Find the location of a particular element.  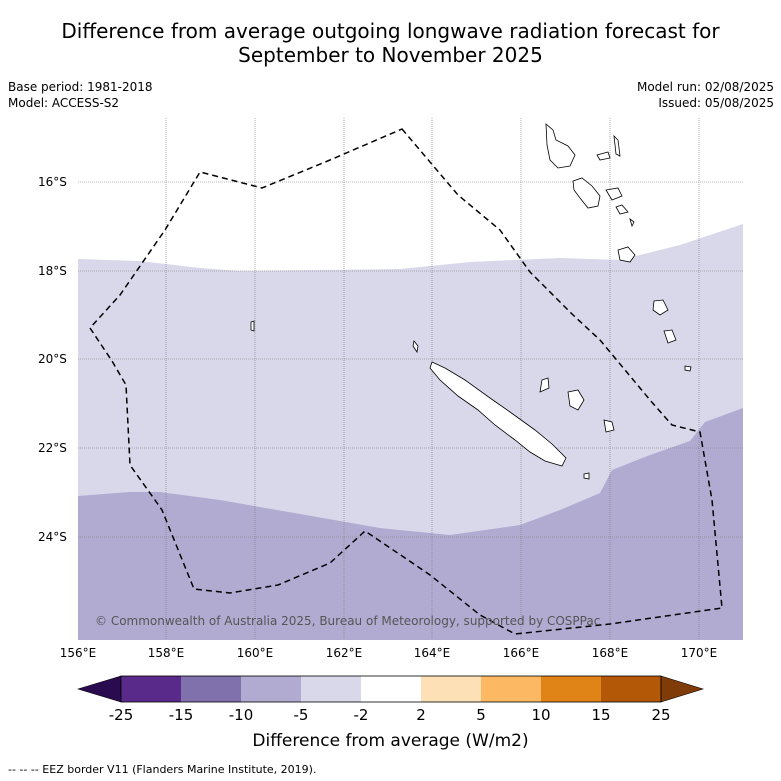

model-name: Model: ACCESS-S2 is located at coordinates (64, 103).